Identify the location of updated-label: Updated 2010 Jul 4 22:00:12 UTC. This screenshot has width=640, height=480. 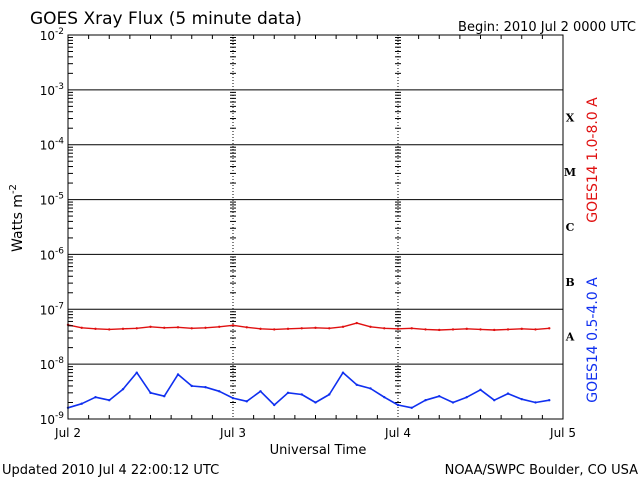
(110, 470).